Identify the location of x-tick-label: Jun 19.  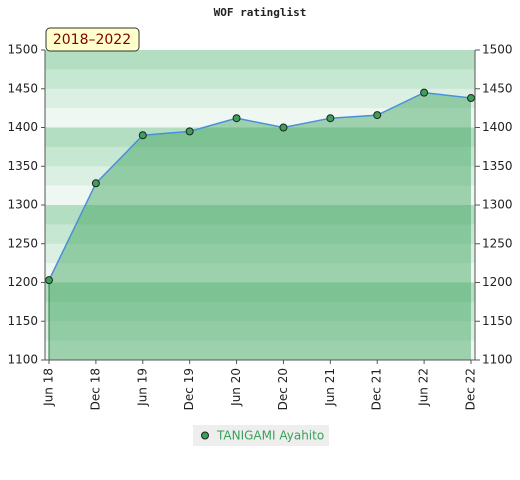
(142, 387).